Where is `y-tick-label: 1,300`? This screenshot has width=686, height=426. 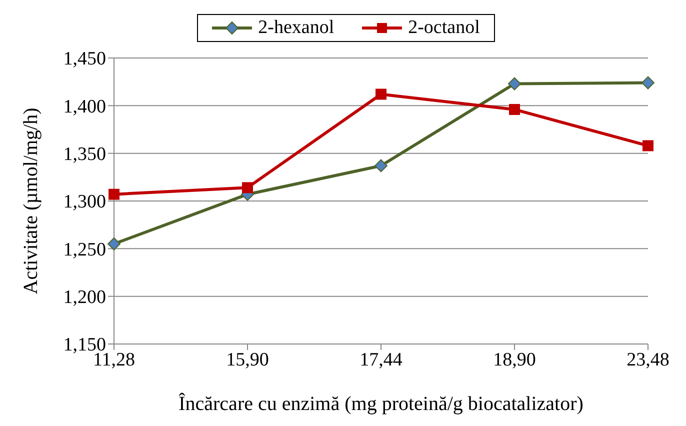
y-tick-label: 1,300 is located at coordinates (84, 202).